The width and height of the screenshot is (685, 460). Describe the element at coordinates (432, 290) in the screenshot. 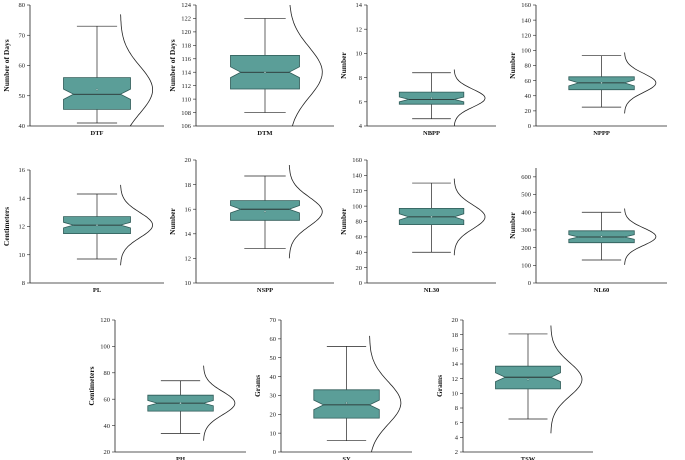

I see `category-label: NL30` at that location.